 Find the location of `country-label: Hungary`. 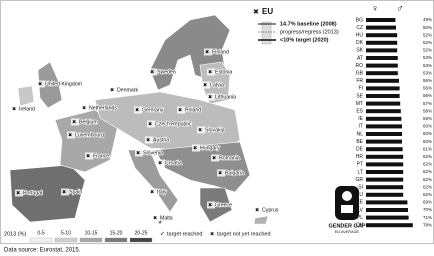

country-label: Hungary is located at coordinates (210, 148).